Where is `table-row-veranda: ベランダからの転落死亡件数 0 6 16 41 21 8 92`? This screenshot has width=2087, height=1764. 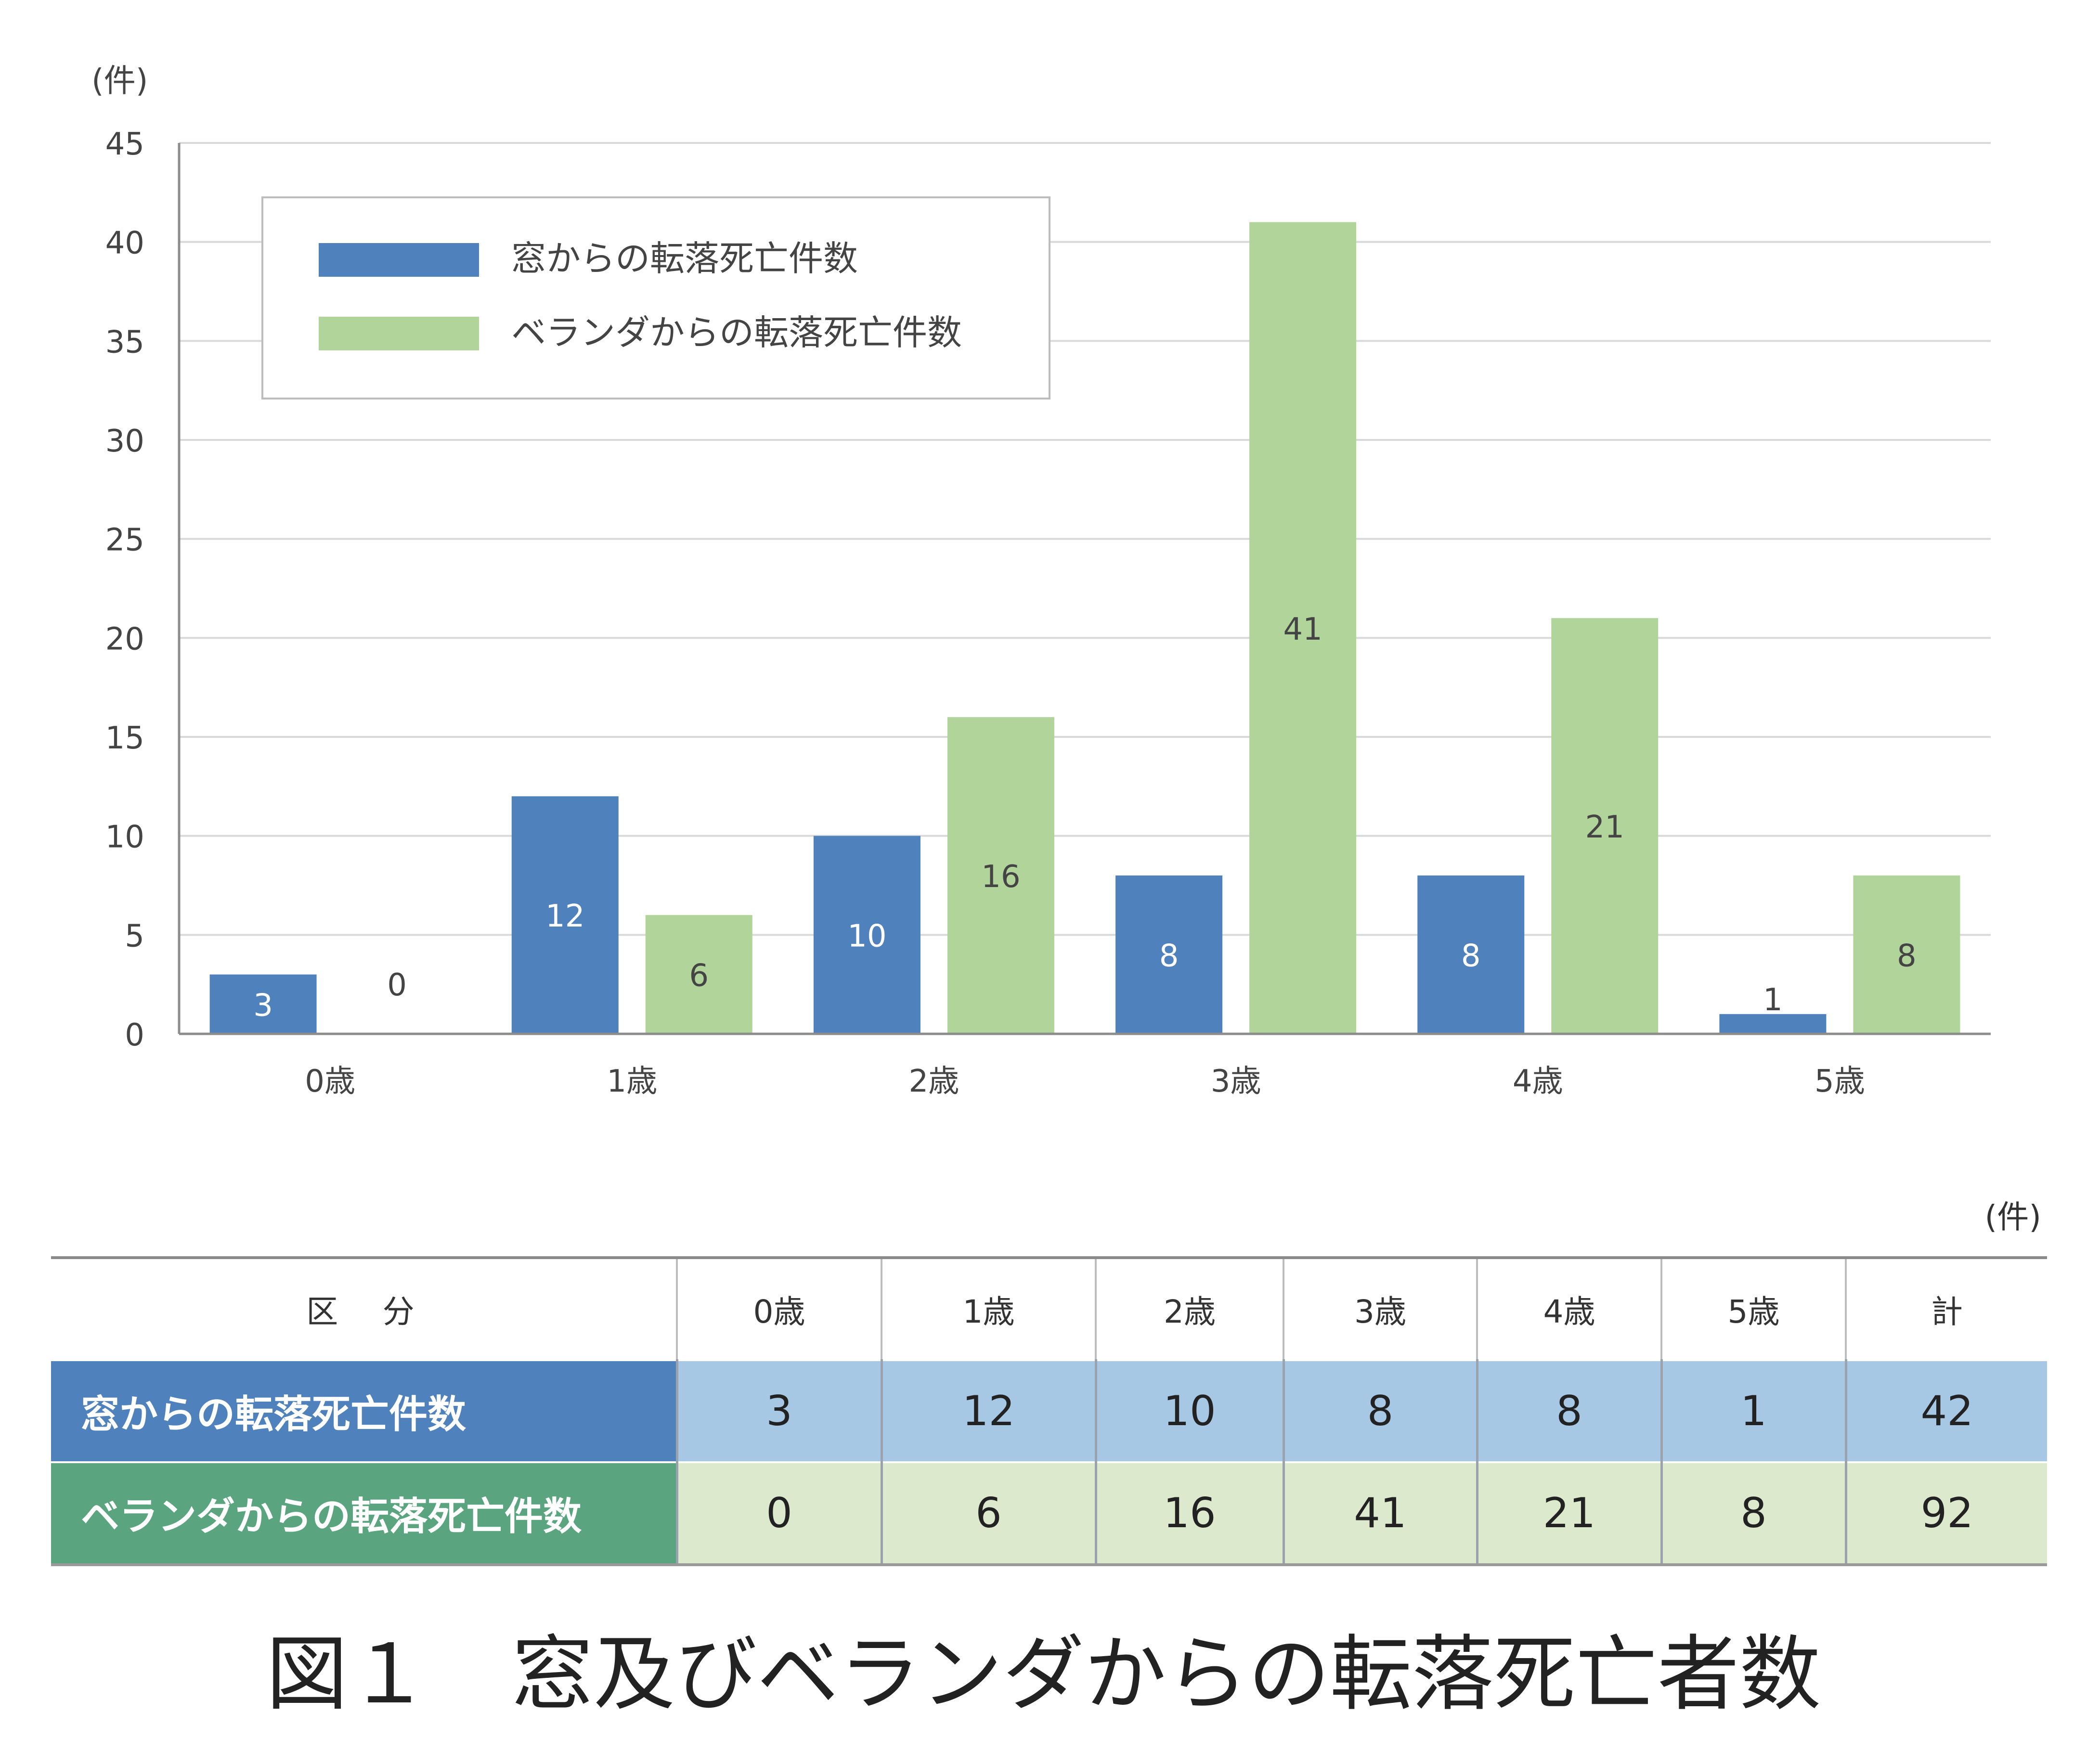 table-row-veranda: ベランダからの転落死亡件数 0 6 16 41 21 8 92 is located at coordinates (1049, 1514).